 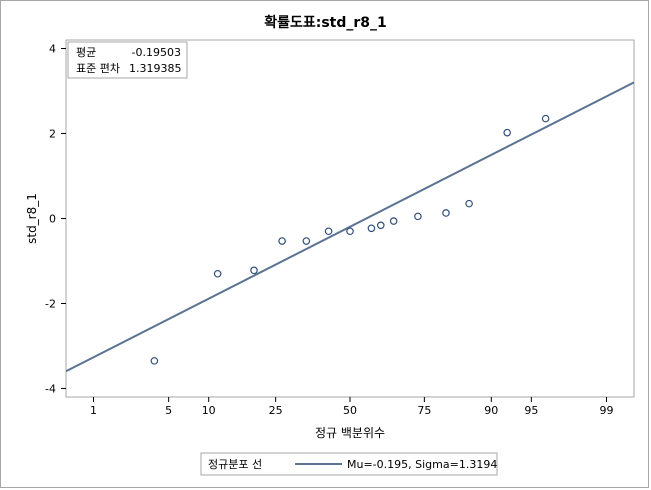 What do you see at coordinates (491, 410) in the screenshot?
I see `x-tick-label: 90` at bounding box center [491, 410].